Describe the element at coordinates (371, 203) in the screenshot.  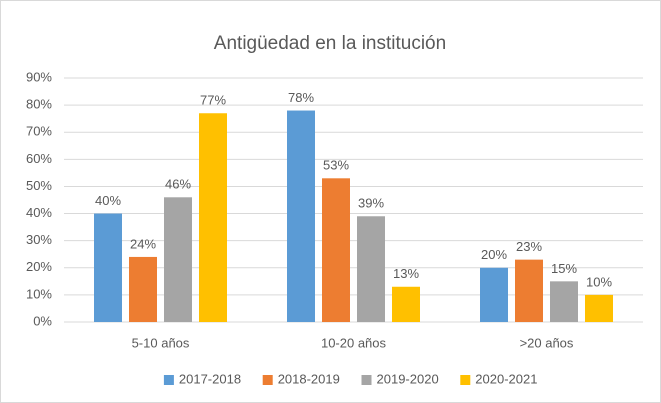
I see `data-label: 39%` at that location.